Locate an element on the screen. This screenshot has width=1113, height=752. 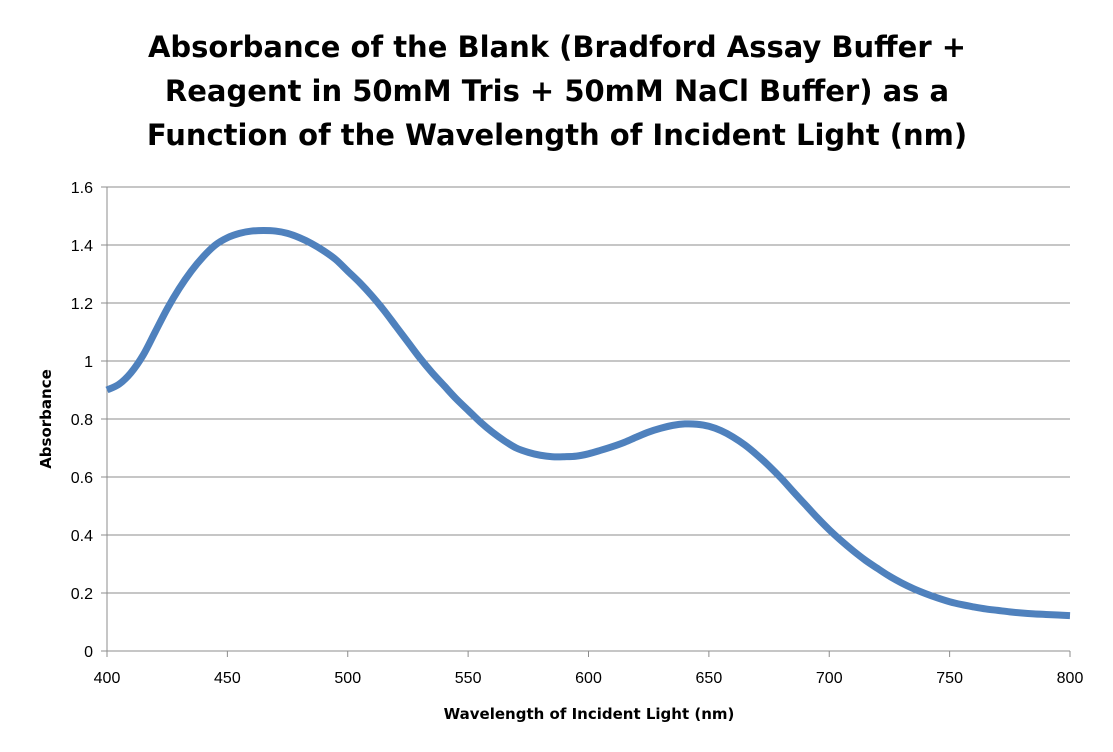
y-tick-labels: 0 0.2 0.4 0.6 0.8 1 1.2 1.4 1.6 is located at coordinates (82, 420).